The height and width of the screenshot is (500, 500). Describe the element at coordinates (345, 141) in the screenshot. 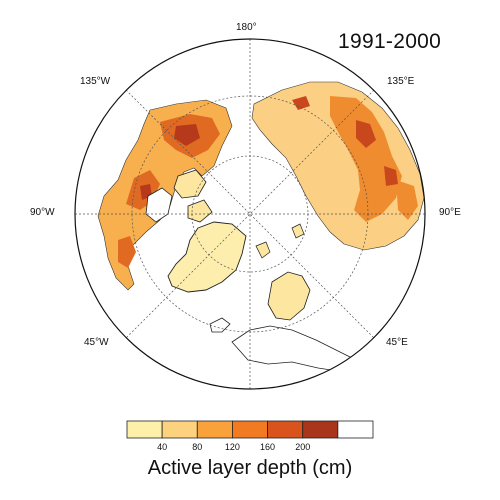

I see `eurasia-dark-zone` at that location.